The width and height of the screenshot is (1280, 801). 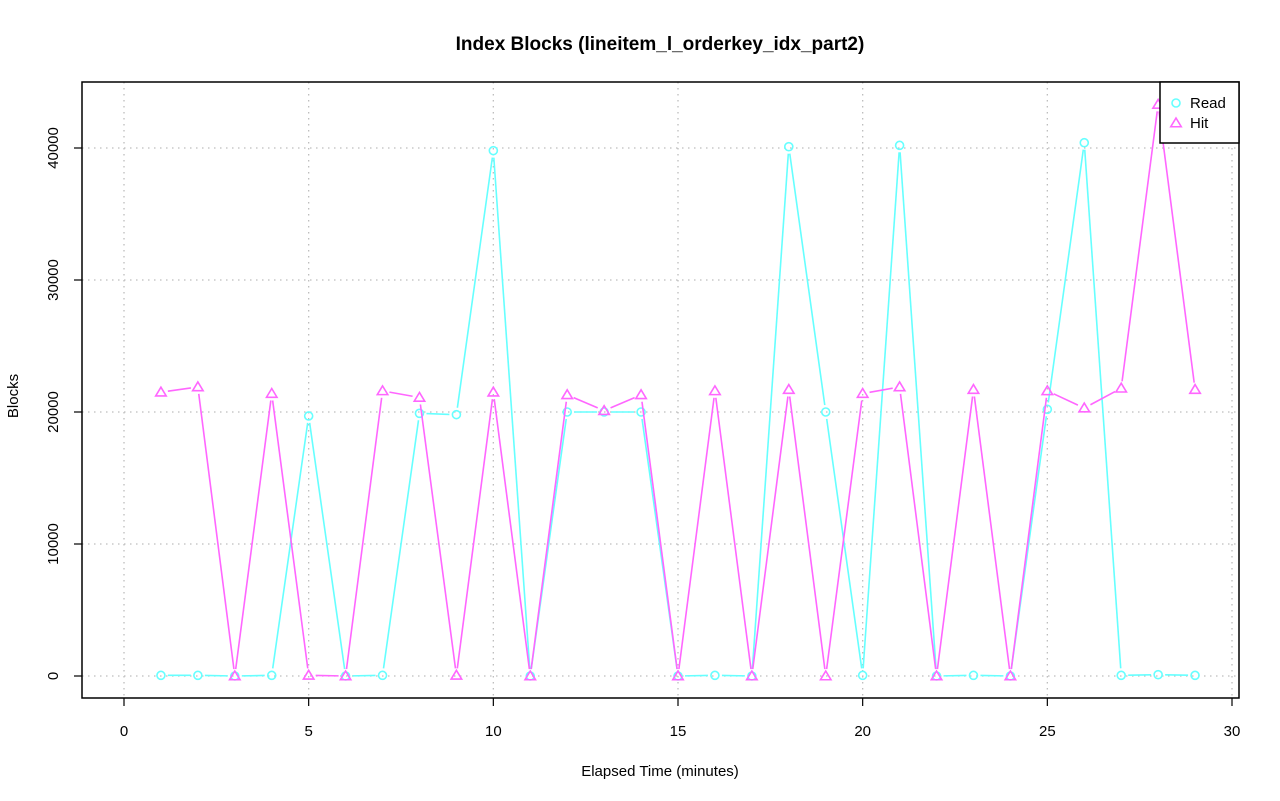 I want to click on y-tick-label: 40000, so click(x=53, y=148).